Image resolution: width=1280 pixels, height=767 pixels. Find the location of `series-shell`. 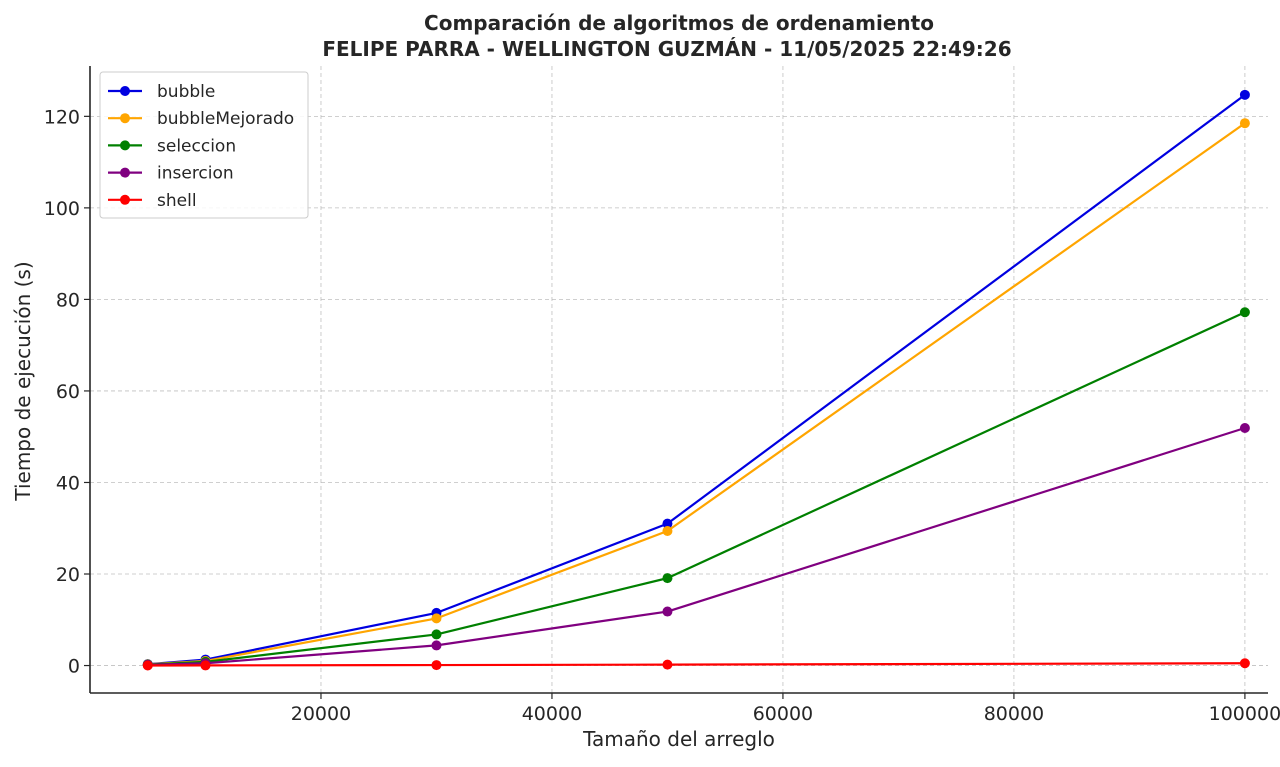

series-shell is located at coordinates (696, 664).